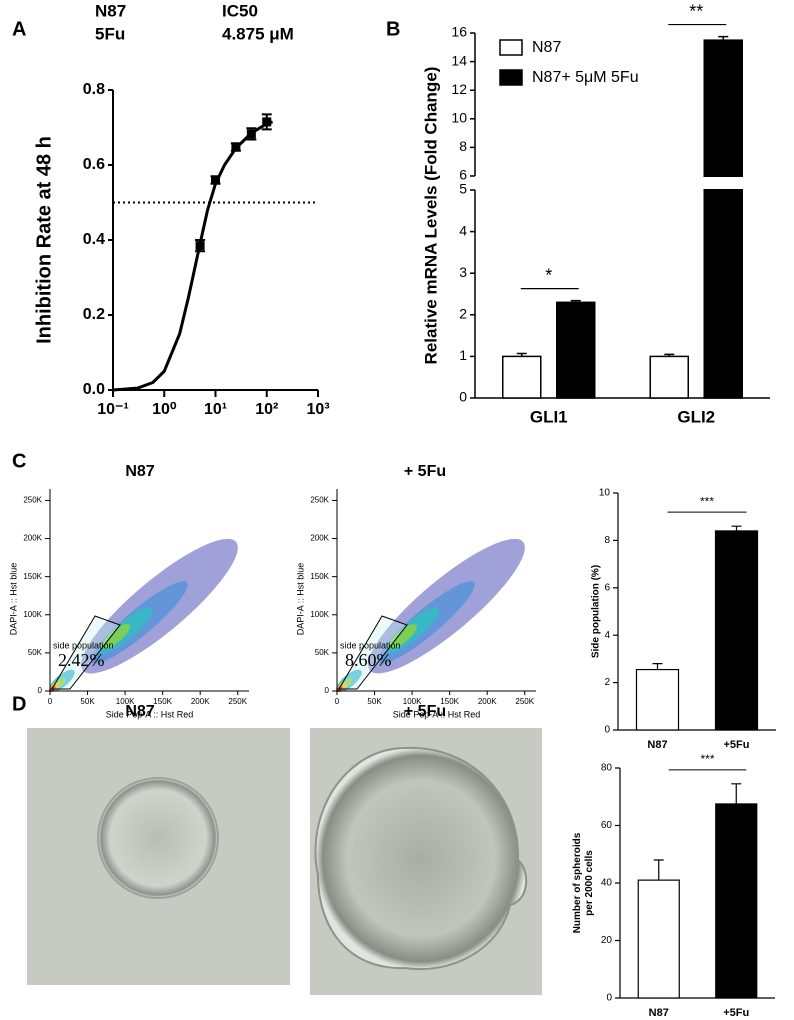 This screenshot has height=1020, width=794. I want to click on x-tick-label: 10³, so click(317, 409).